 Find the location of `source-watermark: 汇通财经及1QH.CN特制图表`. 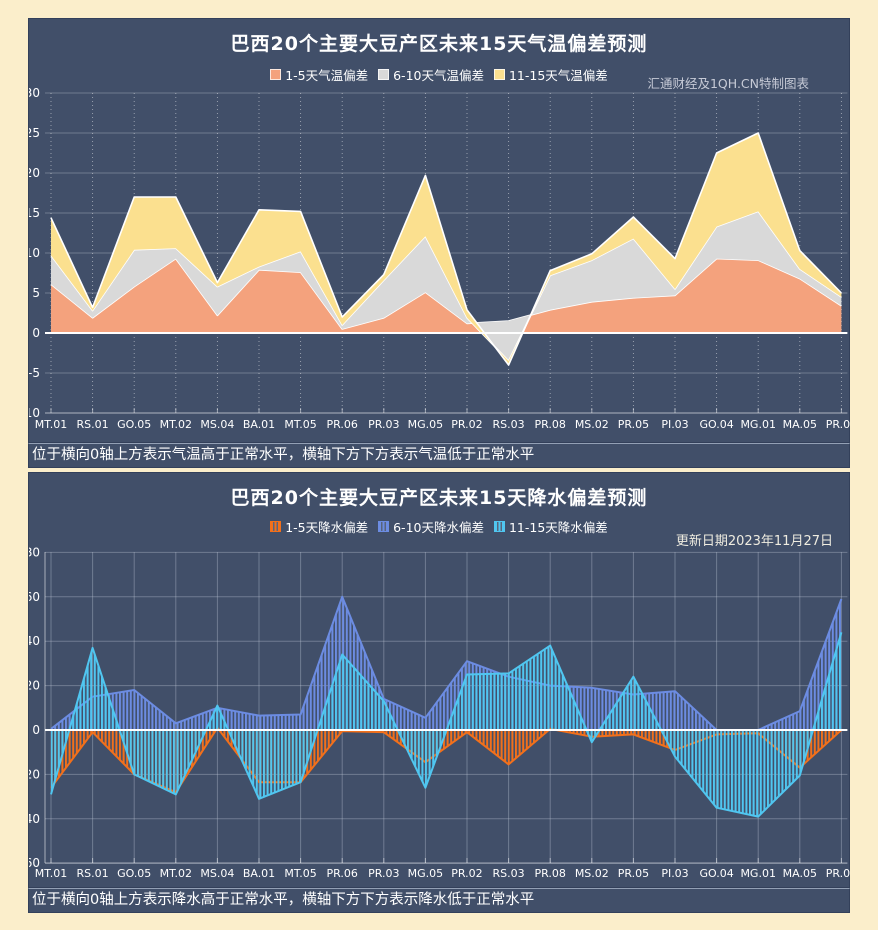

source-watermark: 汇通财经及1QH.CN特制图表 is located at coordinates (728, 83).